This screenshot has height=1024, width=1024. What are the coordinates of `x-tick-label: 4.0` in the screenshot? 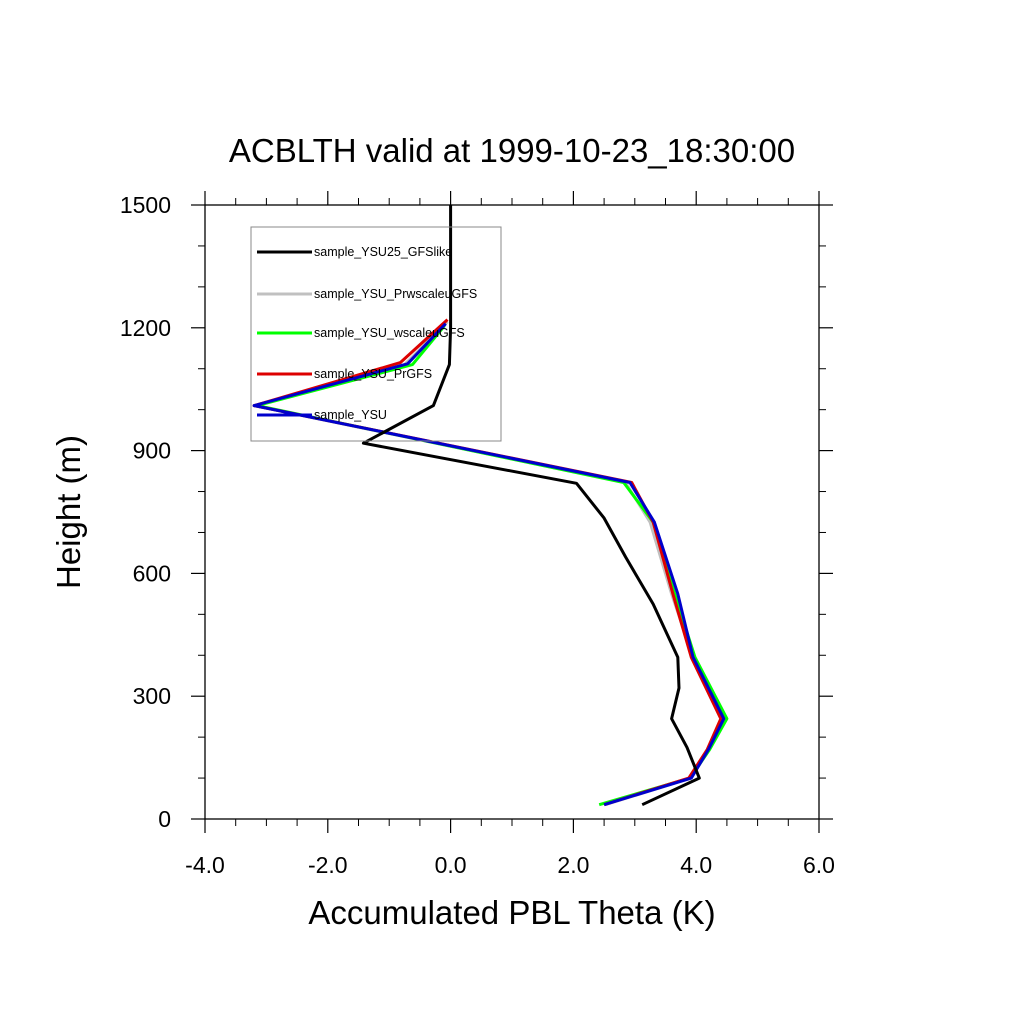 It's located at (696, 865).